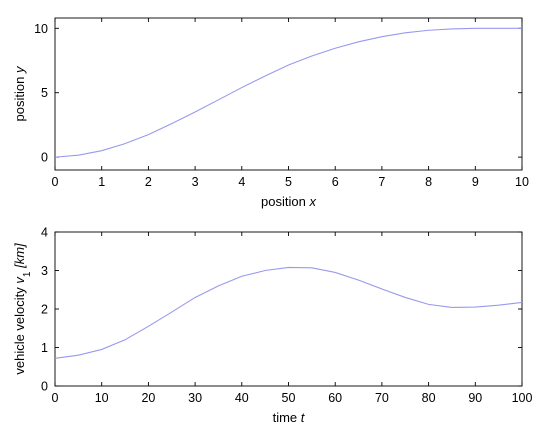  I want to click on bottom-y-tick-label: 0, so click(44, 387).